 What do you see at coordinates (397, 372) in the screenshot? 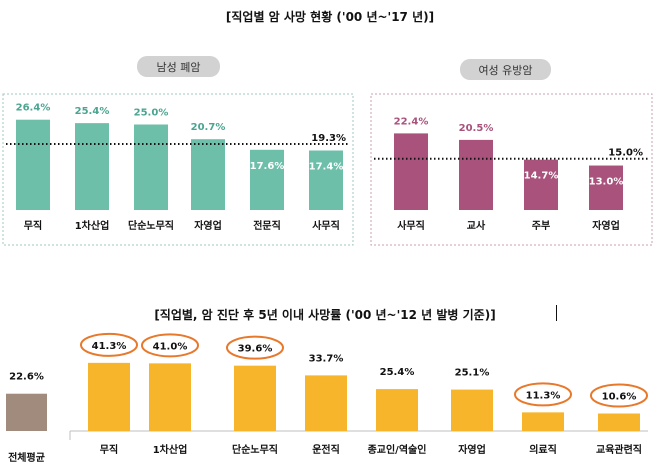
I see `mortality-value-label: 25.4%` at bounding box center [397, 372].